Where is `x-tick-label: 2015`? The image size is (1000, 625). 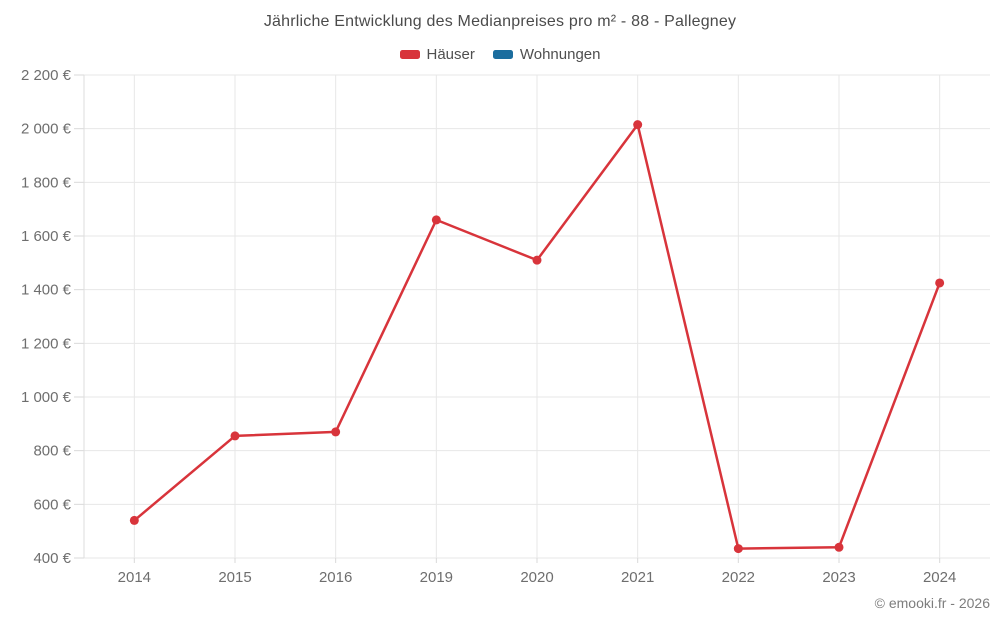 x-tick-label: 2015 is located at coordinates (234, 577).